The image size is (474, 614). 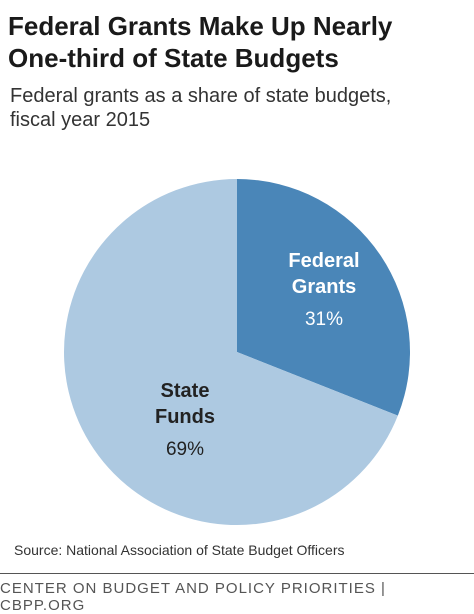 I want to click on chart-title-line-1: Federal Grants Make Up Nearly, so click(x=200, y=26).